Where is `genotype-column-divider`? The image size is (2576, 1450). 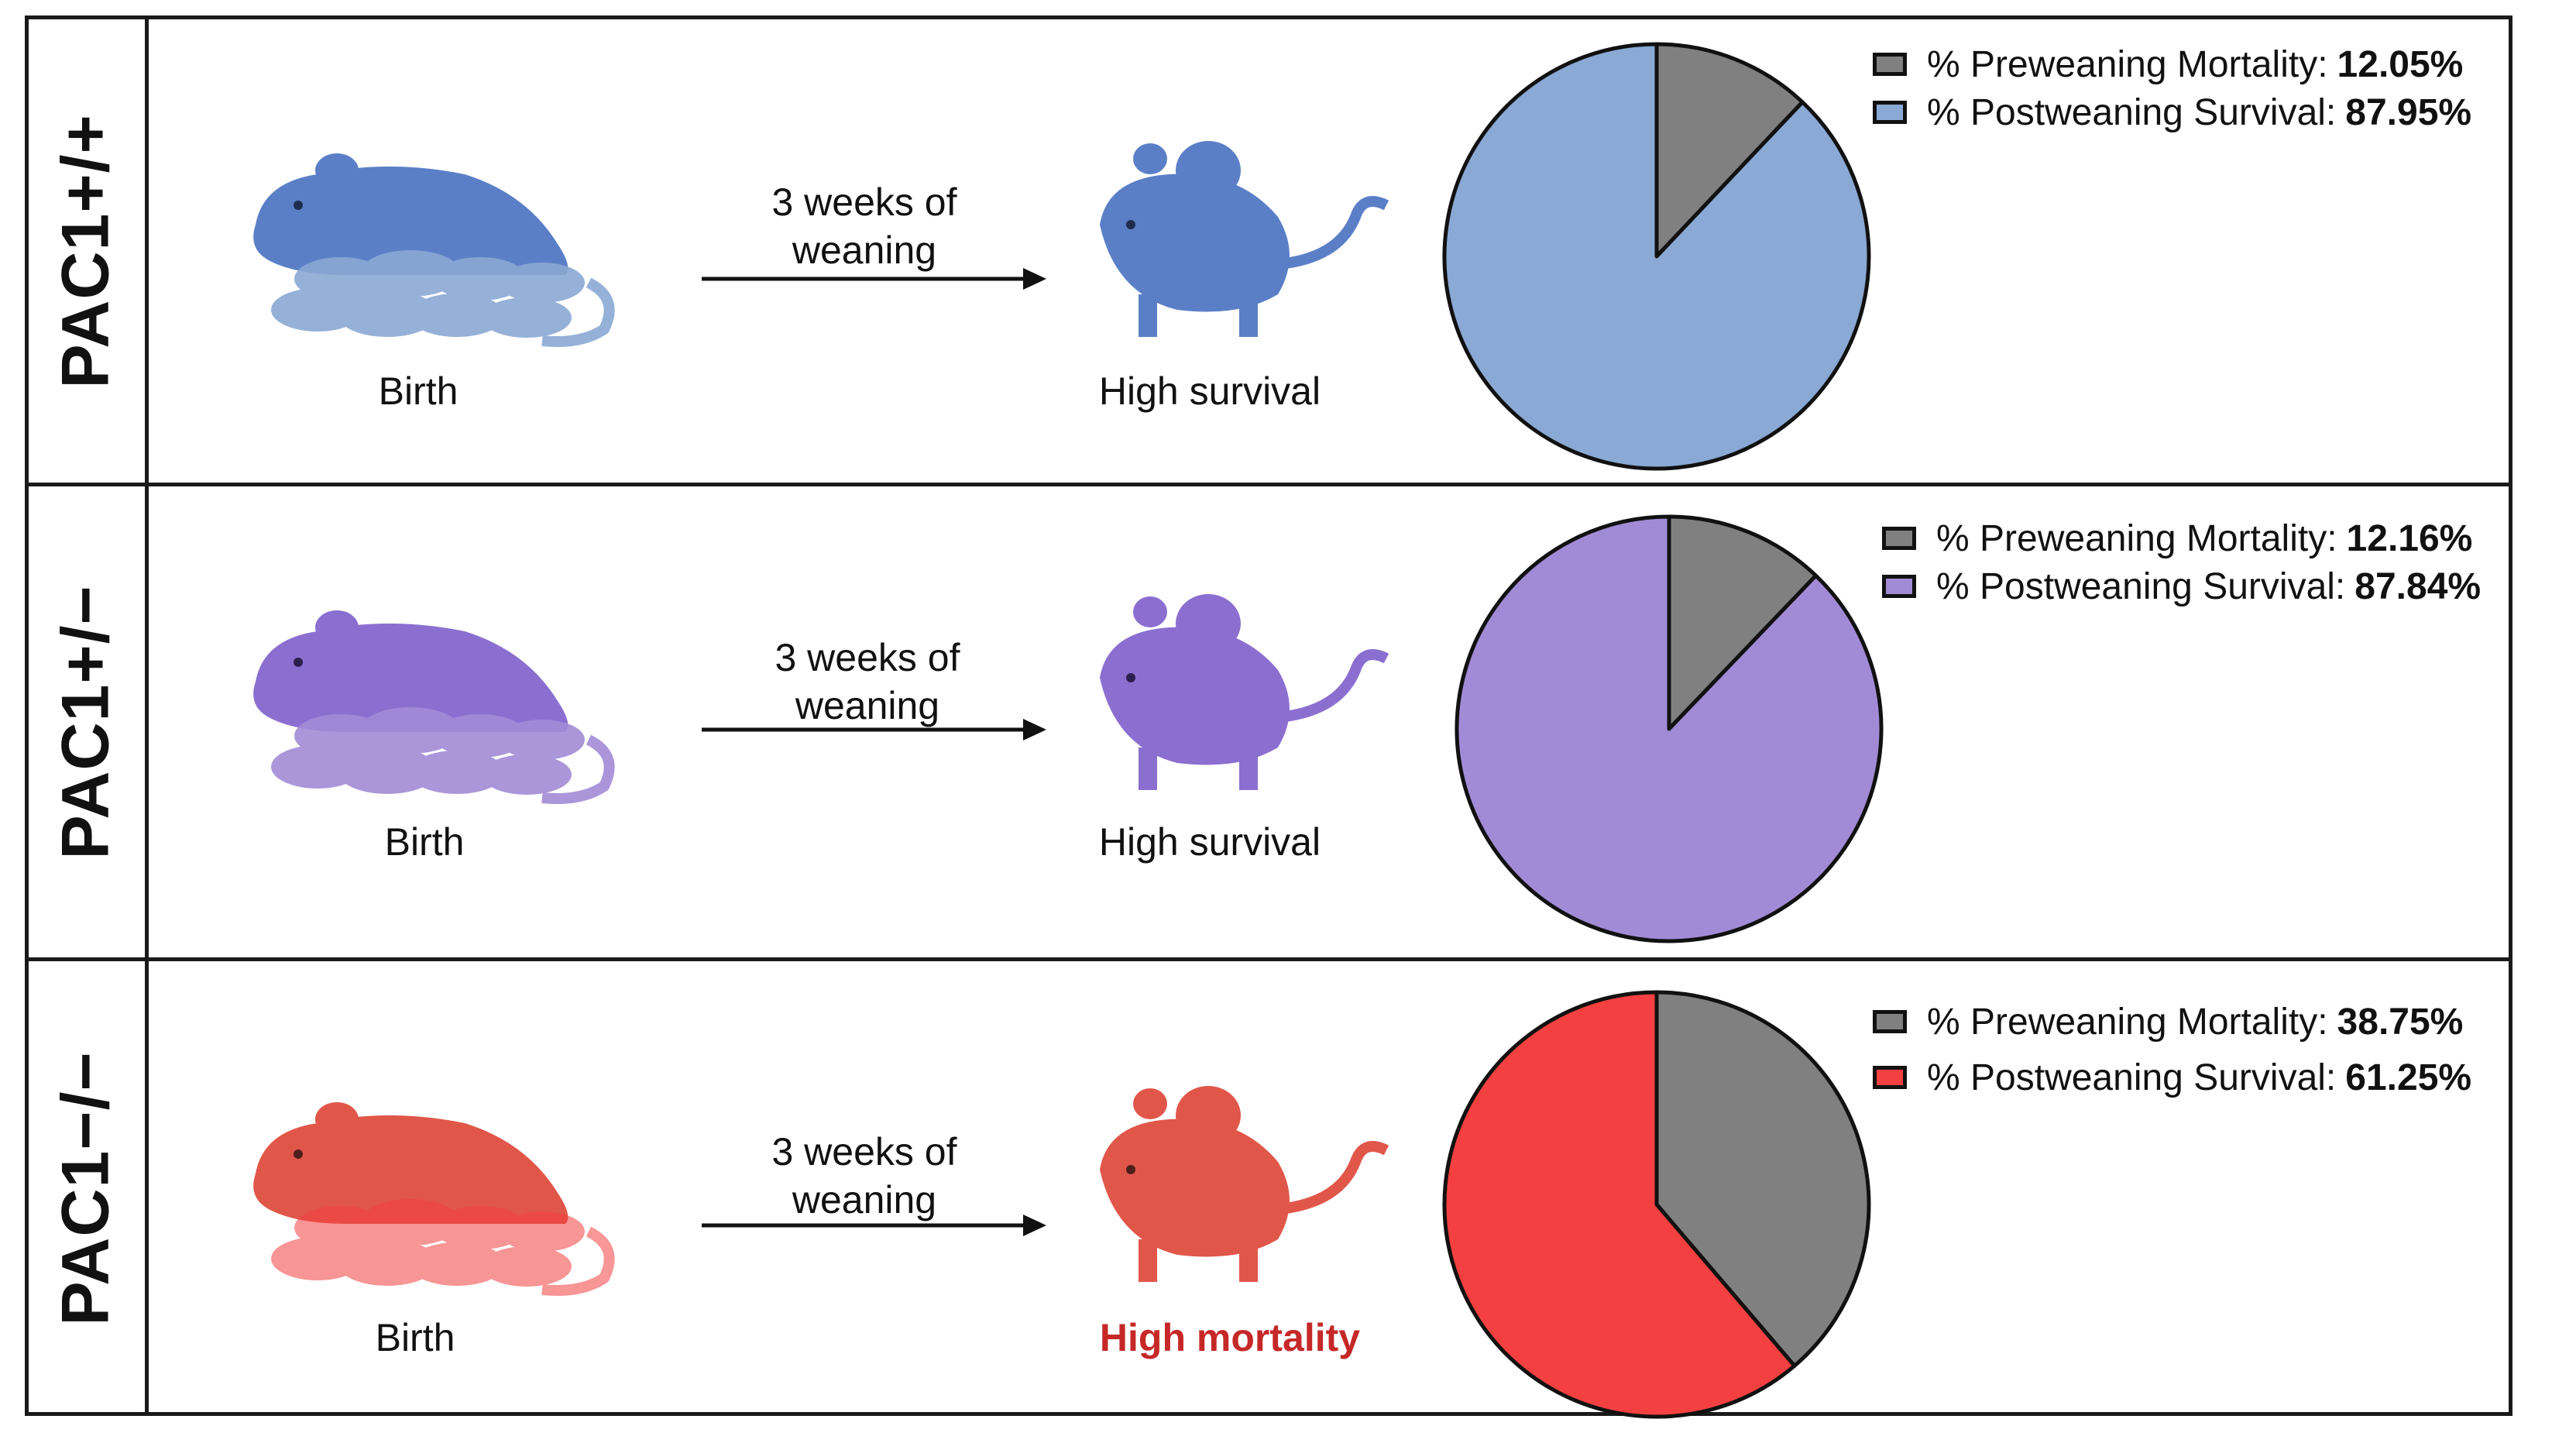
genotype-column-divider is located at coordinates (147, 715).